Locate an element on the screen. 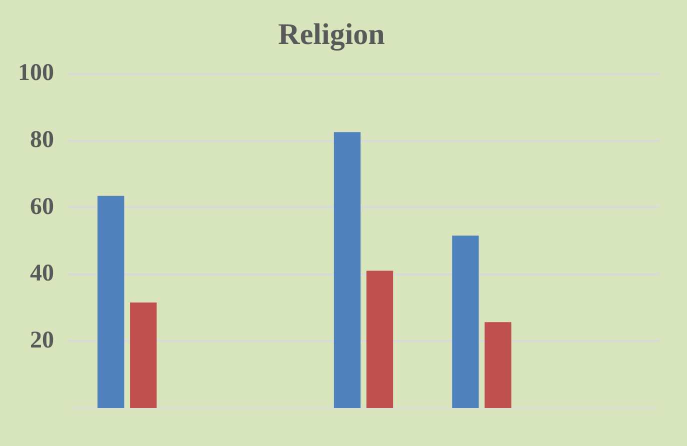  y-tick-label: 40 is located at coordinates (42, 273).